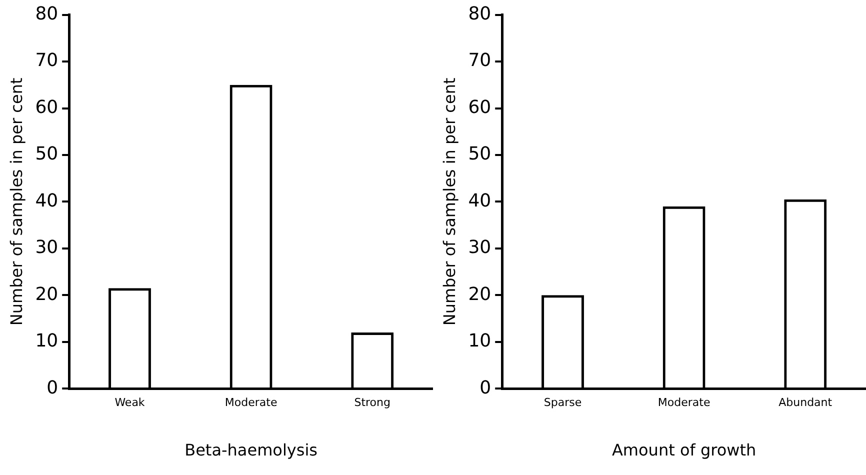 This screenshot has height=475, width=866. I want to click on x-tick-label: Sparse, so click(563, 403).